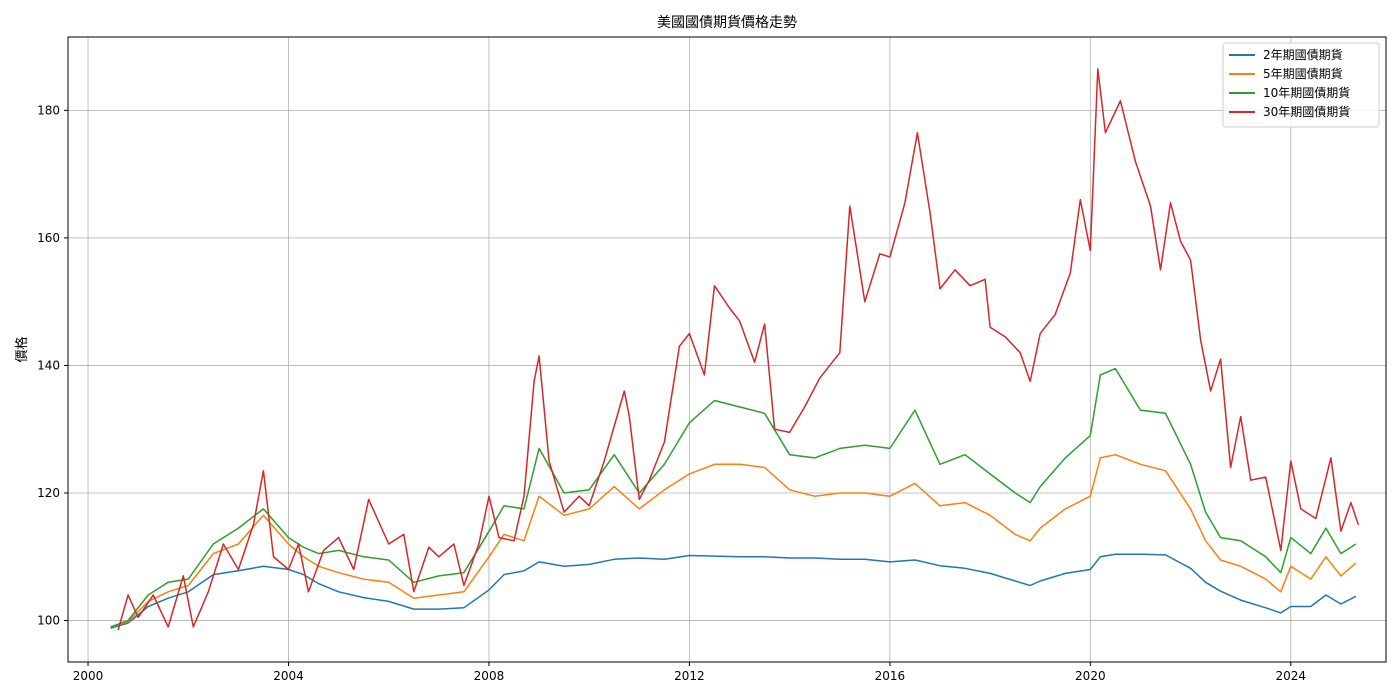 This screenshot has height=700, width=1400. I want to click on legend-label: 5年期國債期貨, so click(1303, 73).